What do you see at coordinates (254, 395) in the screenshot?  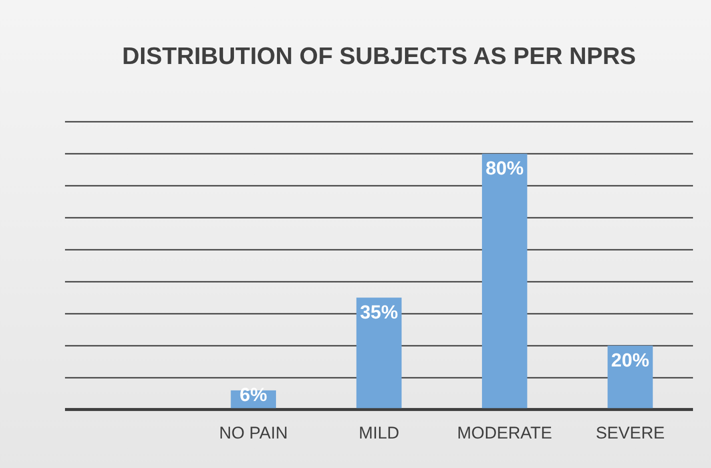 I see `data-label: 6%` at bounding box center [254, 395].